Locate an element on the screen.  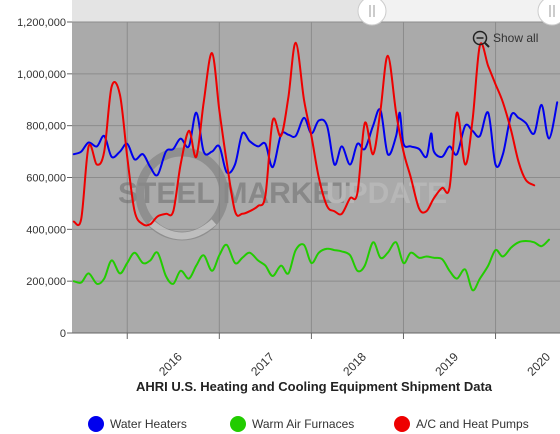
y-tick-label: 200,000 is located at coordinates (46, 282).